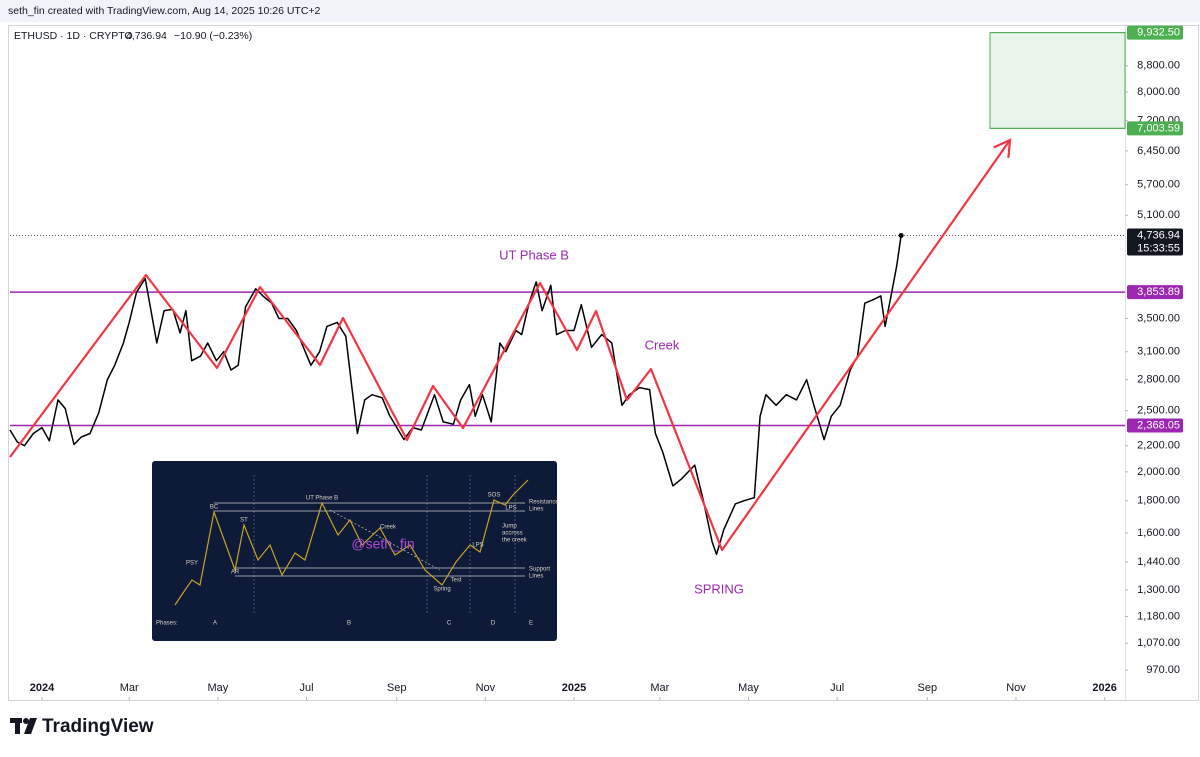  I want to click on phase-label: B, so click(349, 624).